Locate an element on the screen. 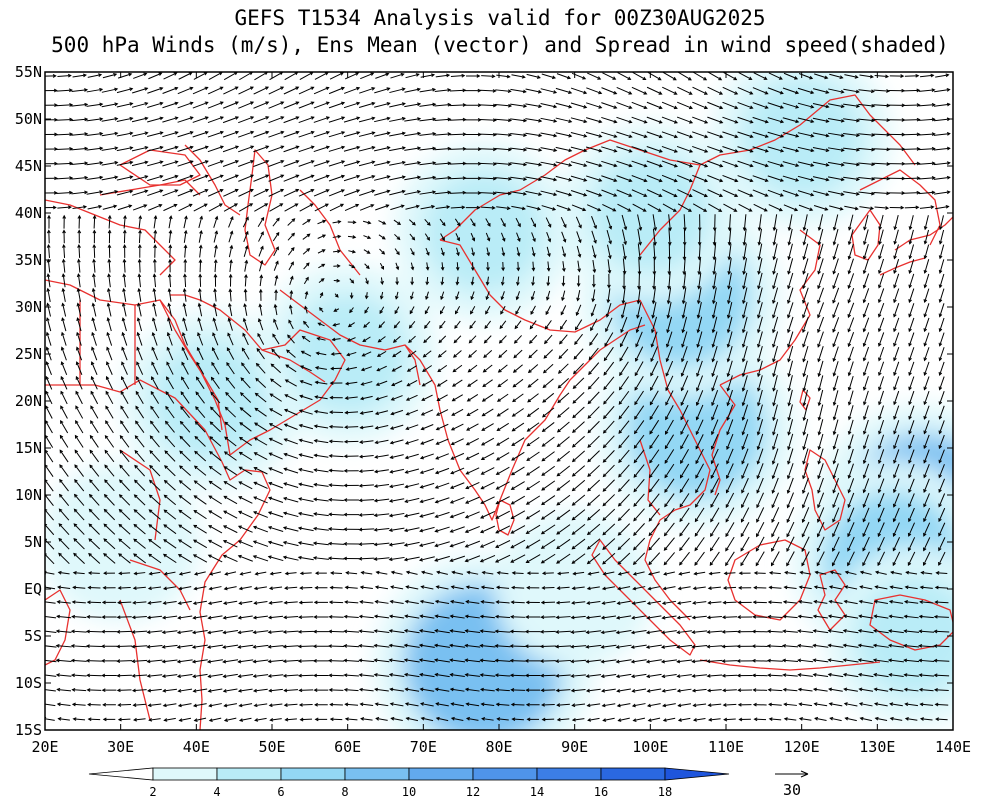  spread-patch is located at coordinates (211, 401).